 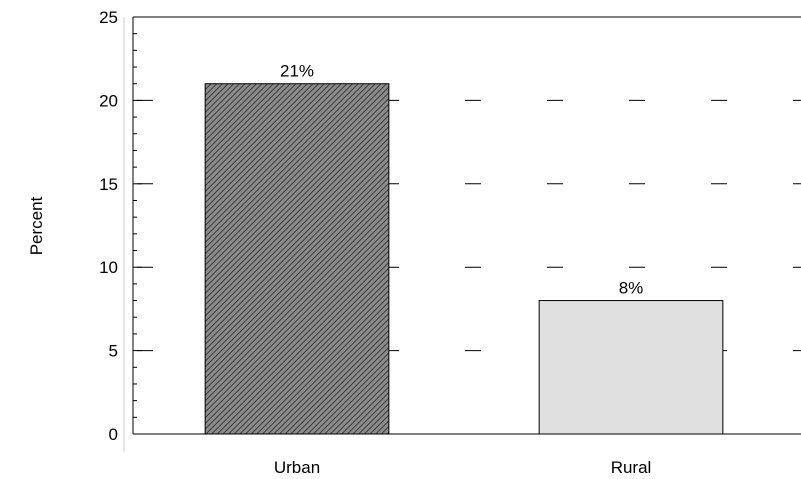 I want to click on y-tick-label: 0, so click(x=113, y=434).